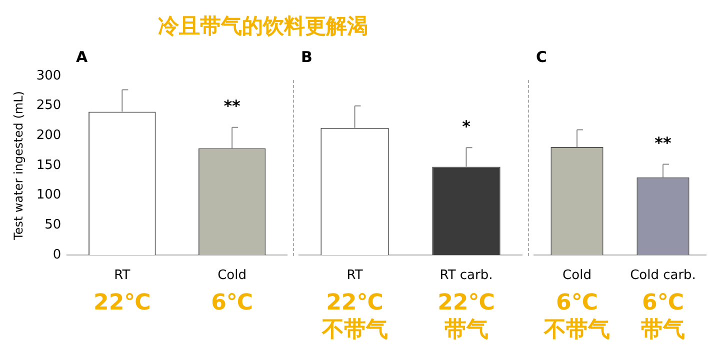 The height and width of the screenshot is (363, 720). I want to click on annotation: *, so click(467, 126).